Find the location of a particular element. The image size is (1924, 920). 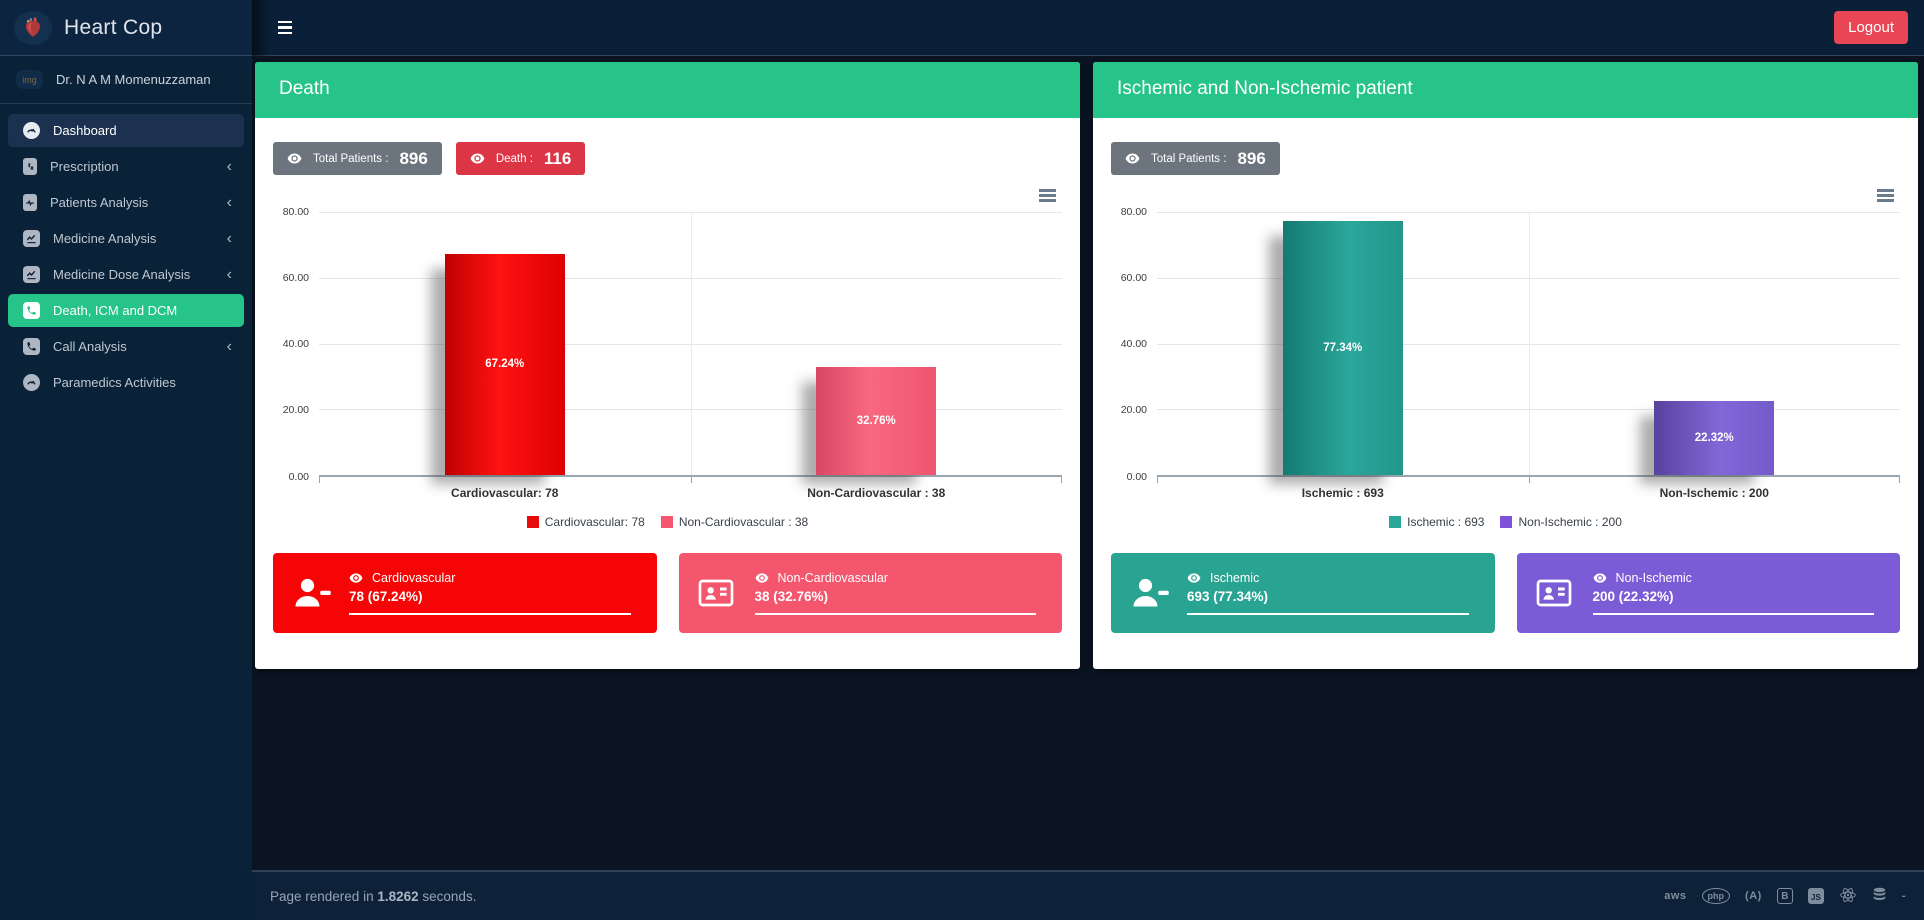

brand: Heart Cop is located at coordinates (126, 27).